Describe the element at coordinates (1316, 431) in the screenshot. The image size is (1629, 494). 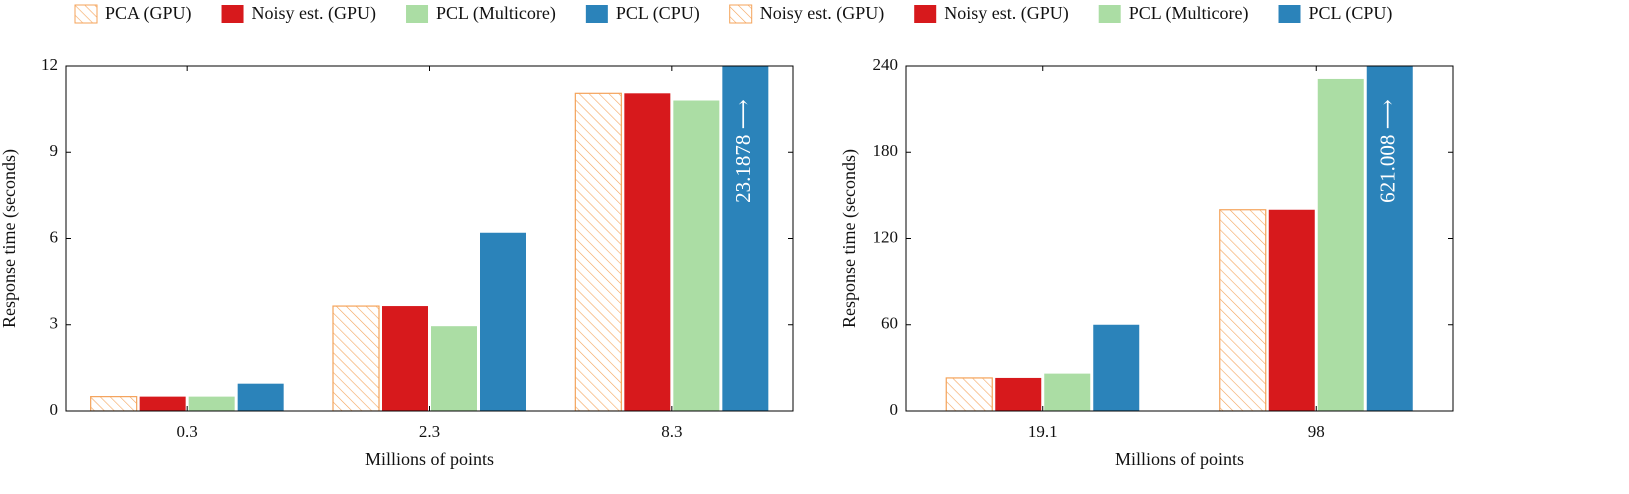
I see `x-tick-label: 98` at that location.